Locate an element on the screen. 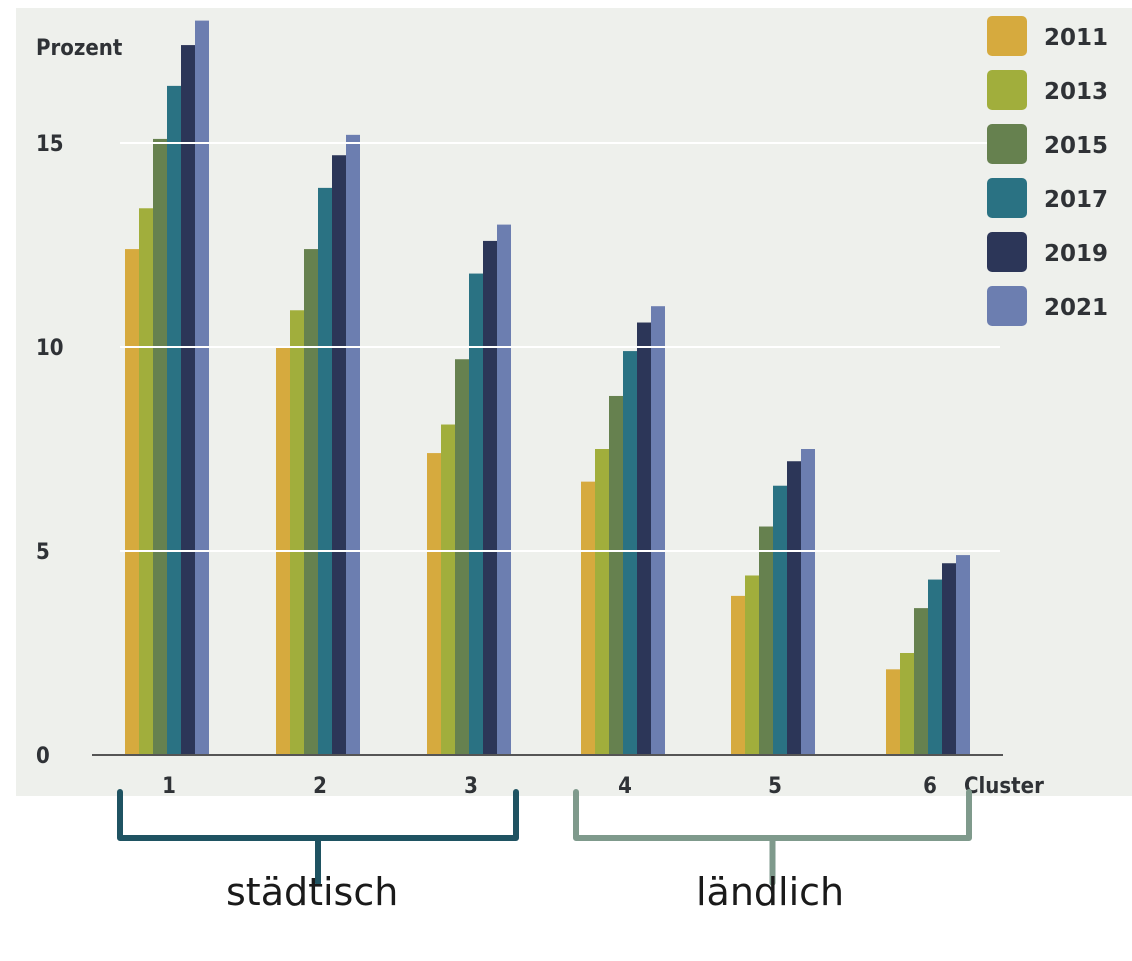 Image resolution: width=1132 pixels, height=961 pixels. group-label-urban: städtisch is located at coordinates (312, 892).